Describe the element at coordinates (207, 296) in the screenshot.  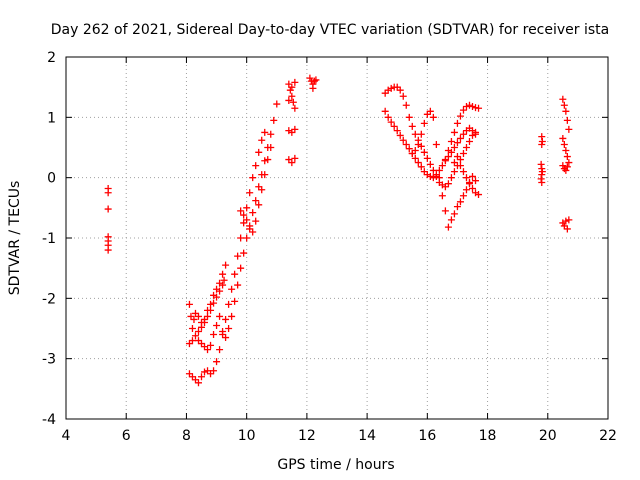
I see `series-track-A` at that location.